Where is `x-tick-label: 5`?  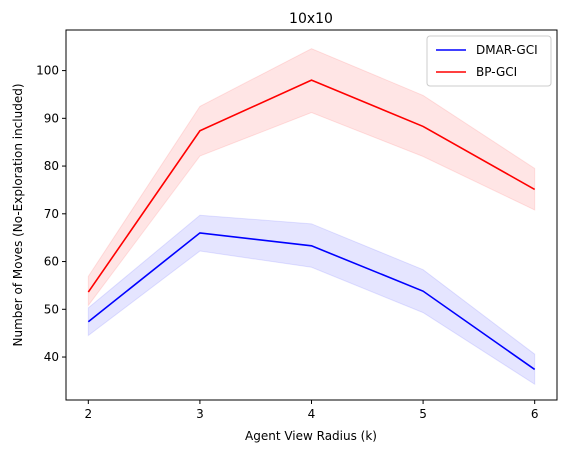 x-tick-label: 5 is located at coordinates (423, 414).